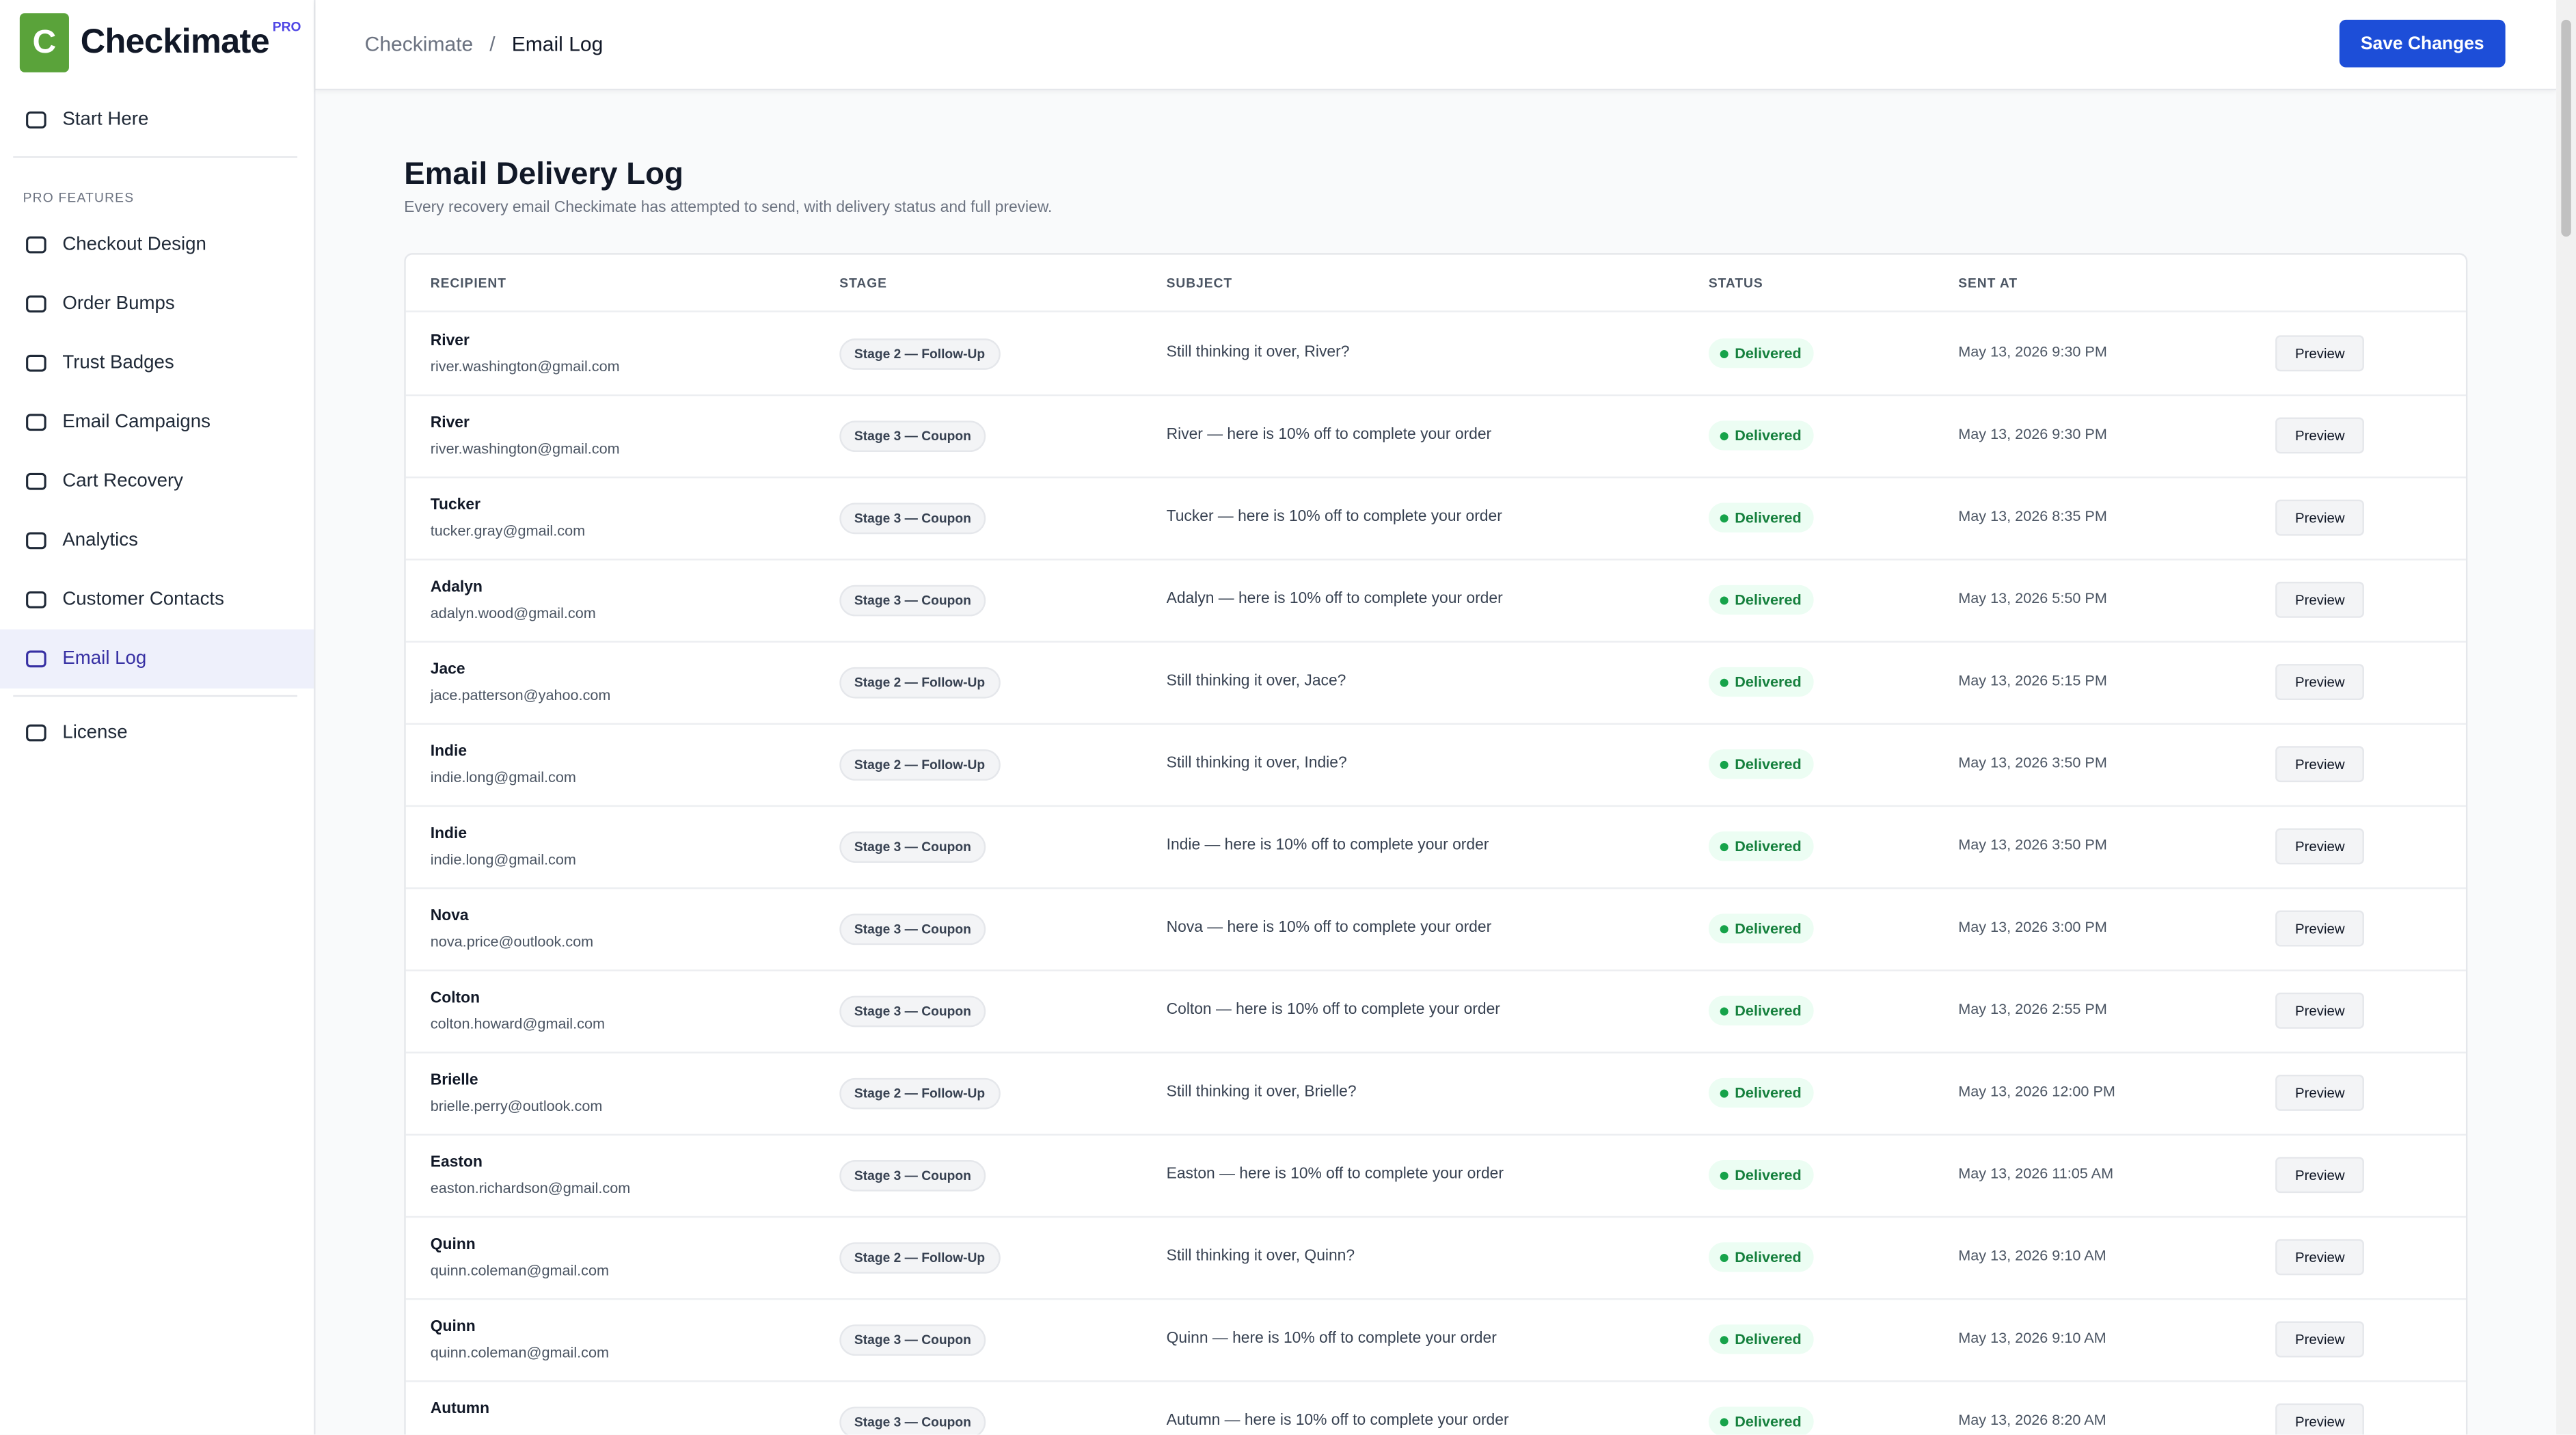 This screenshot has width=2576, height=1435. What do you see at coordinates (455, 998) in the screenshot?
I see `recipient-name: Colton` at bounding box center [455, 998].